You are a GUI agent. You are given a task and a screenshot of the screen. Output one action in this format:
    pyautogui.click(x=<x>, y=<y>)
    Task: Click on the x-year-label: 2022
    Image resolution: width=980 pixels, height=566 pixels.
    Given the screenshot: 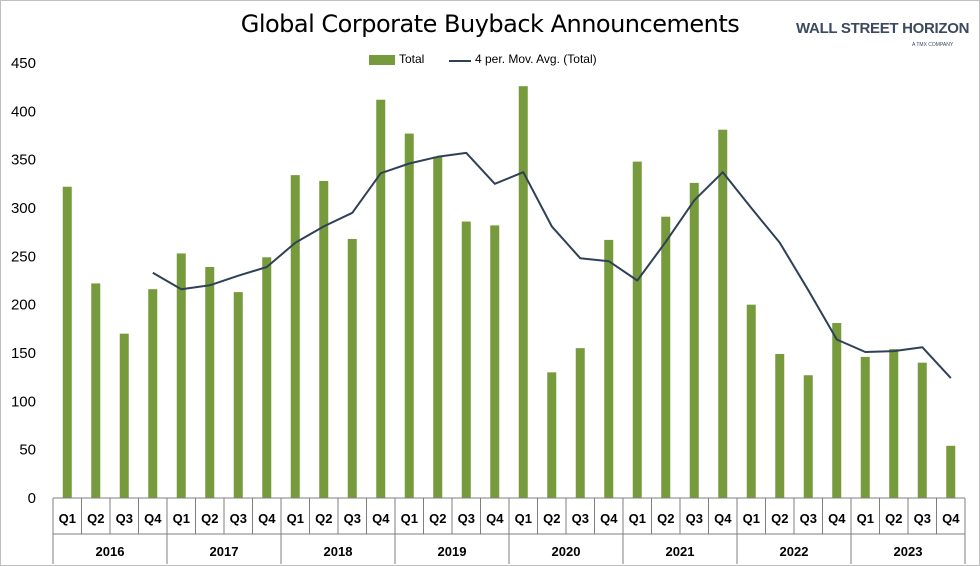 What is the action you would take?
    pyautogui.click(x=794, y=551)
    